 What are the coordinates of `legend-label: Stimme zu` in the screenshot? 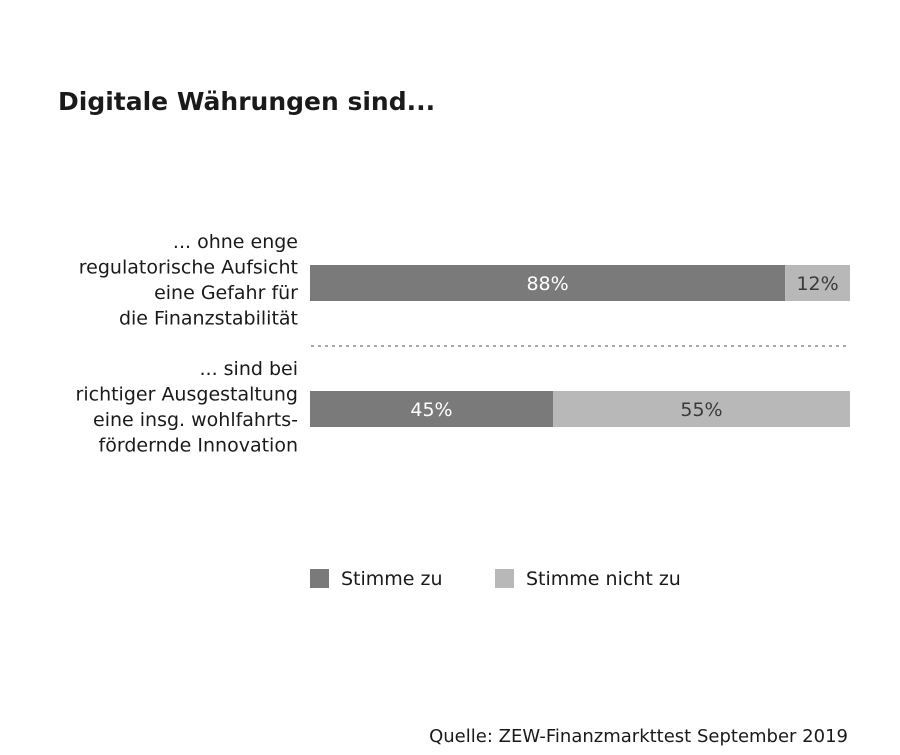 It's located at (392, 579).